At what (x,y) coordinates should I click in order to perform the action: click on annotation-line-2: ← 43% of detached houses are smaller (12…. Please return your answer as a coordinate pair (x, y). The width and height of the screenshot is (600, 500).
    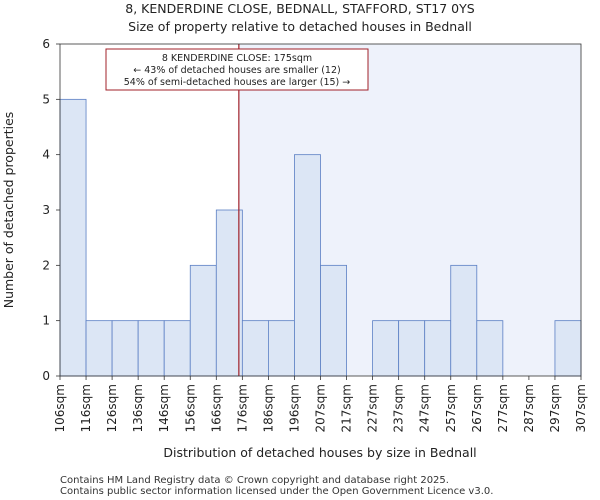
    Looking at the image, I should click on (236, 70).